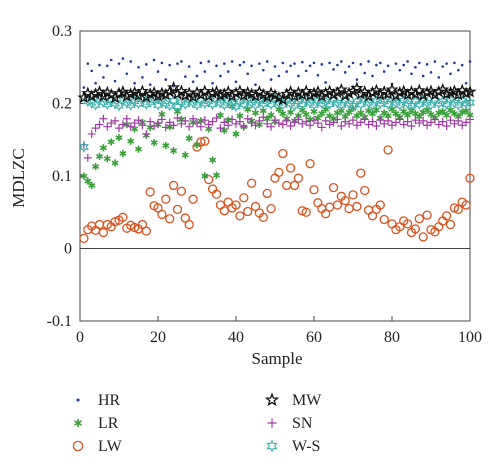 The width and height of the screenshot is (500, 470). I want to click on legend: HR LR LW MW SN W-S, so click(197, 423).